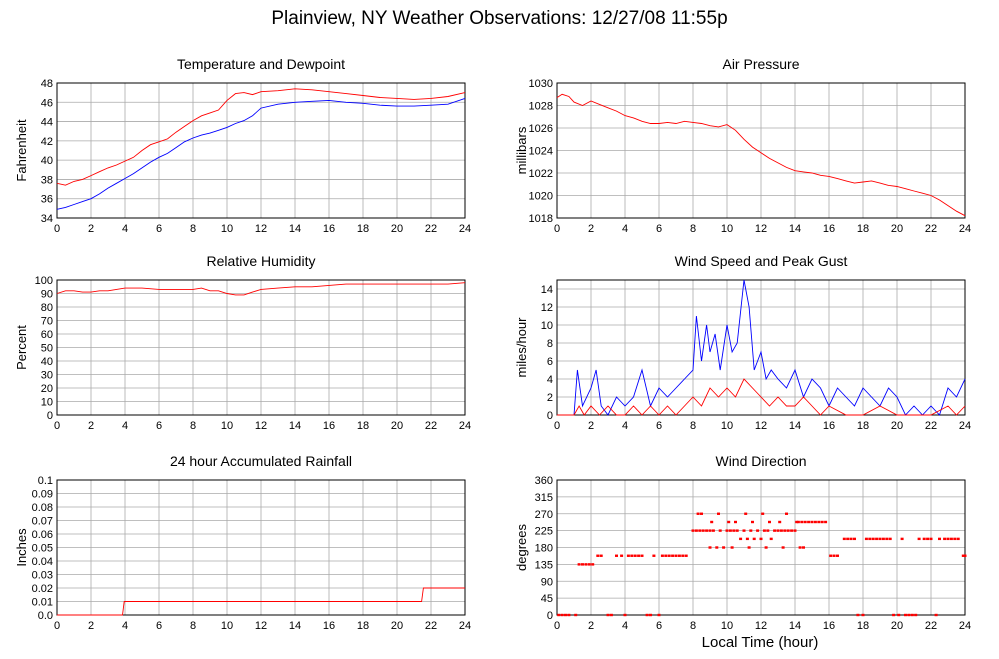 The width and height of the screenshot is (999, 659). What do you see at coordinates (863, 426) in the screenshot?
I see `wind-xtick-label: 18` at bounding box center [863, 426].